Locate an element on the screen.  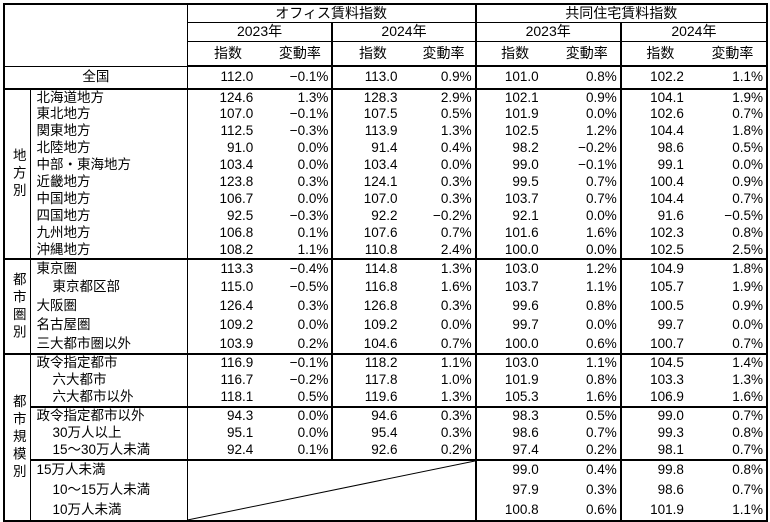
office-2024-index-cell: 92.6 is located at coordinates (372, 451).